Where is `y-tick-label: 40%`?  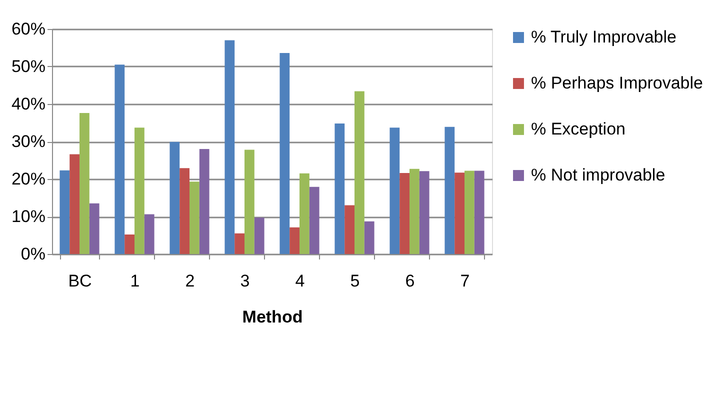
y-tick-label: 40% is located at coordinates (28, 104).